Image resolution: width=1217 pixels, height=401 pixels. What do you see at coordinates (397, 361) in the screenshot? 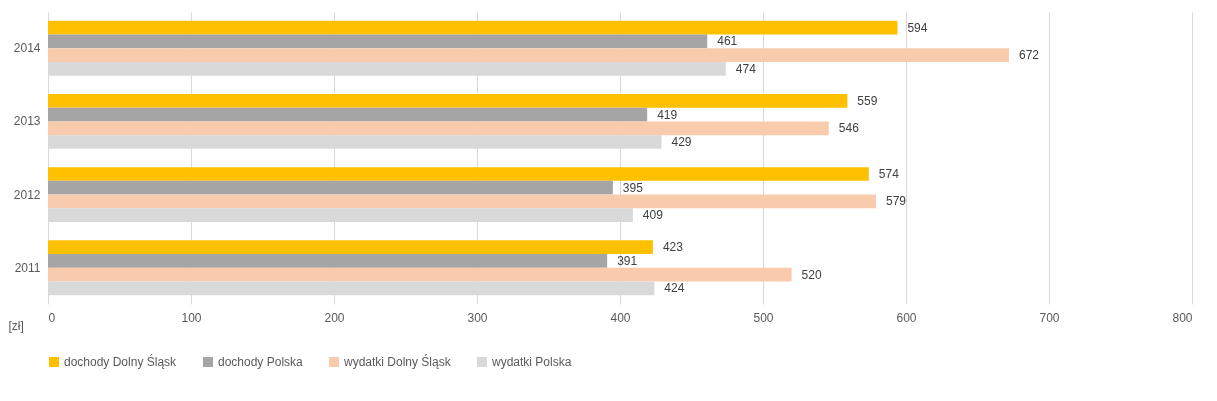
I see `legend-label: wydatki Dolny Śląsk` at bounding box center [397, 361].